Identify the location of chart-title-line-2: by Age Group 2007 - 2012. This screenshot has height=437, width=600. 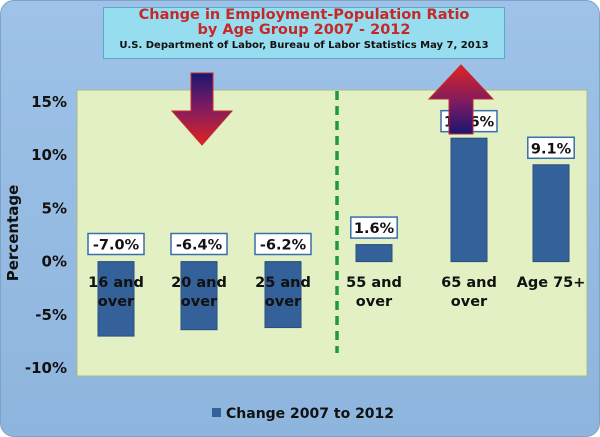
(304, 30).